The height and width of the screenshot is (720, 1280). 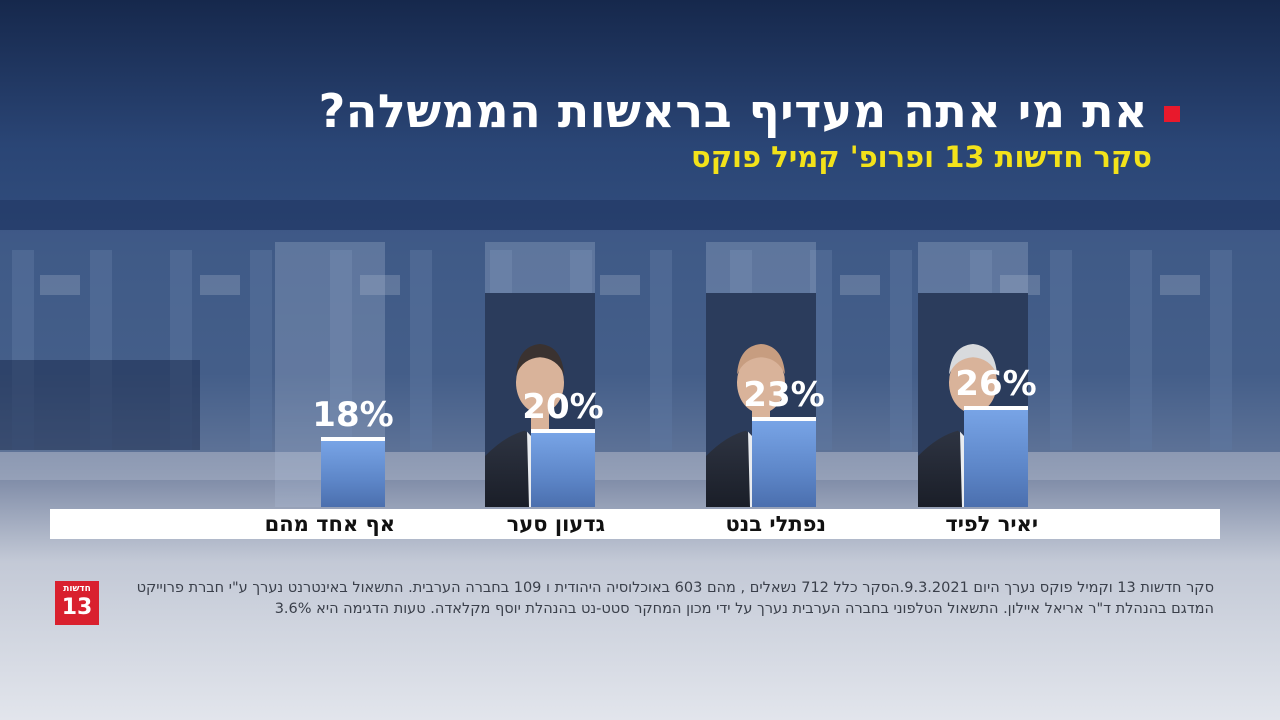 I want to click on logo-label: חדשות, so click(x=77, y=589).